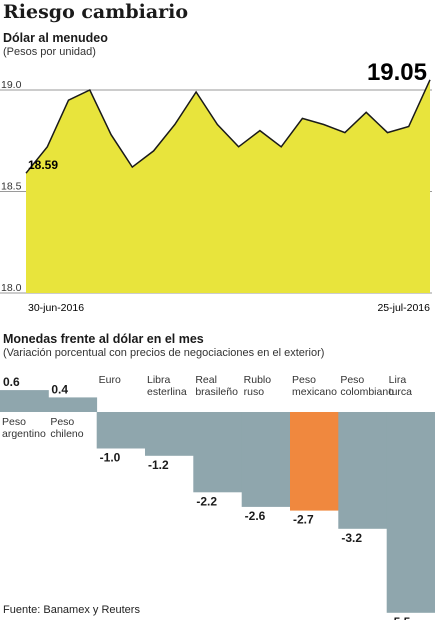 The height and width of the screenshot is (620, 435). I want to click on category-label: chileno, so click(66, 434).